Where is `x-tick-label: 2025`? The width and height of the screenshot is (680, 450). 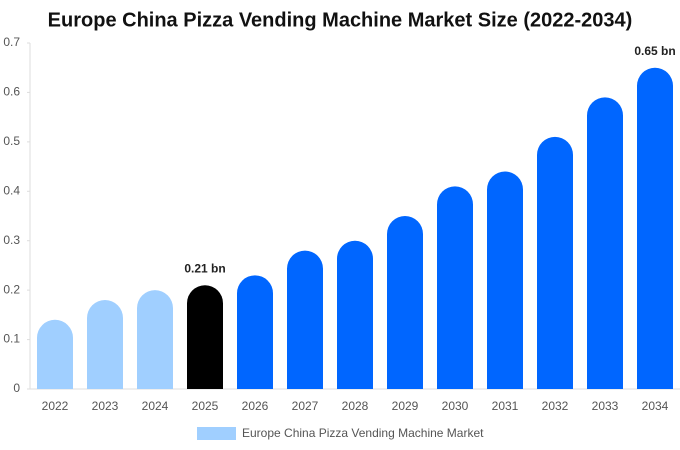
x-tick-label: 2025 is located at coordinates (205, 406).